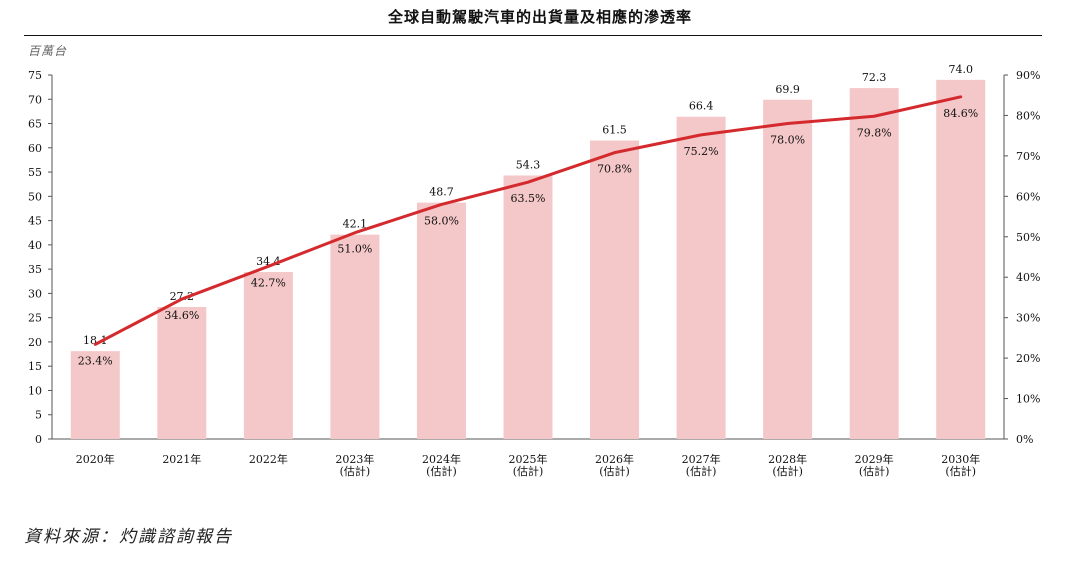  Describe the element at coordinates (268, 282) in the screenshot. I see `penetration-label: 42.7%` at that location.